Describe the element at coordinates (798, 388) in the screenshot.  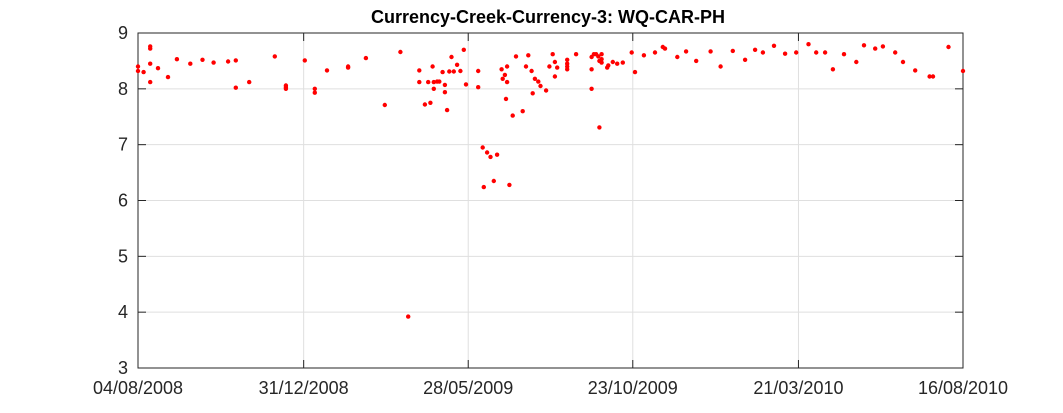
I see `x-tick-label: 21/03/2010` at that location.